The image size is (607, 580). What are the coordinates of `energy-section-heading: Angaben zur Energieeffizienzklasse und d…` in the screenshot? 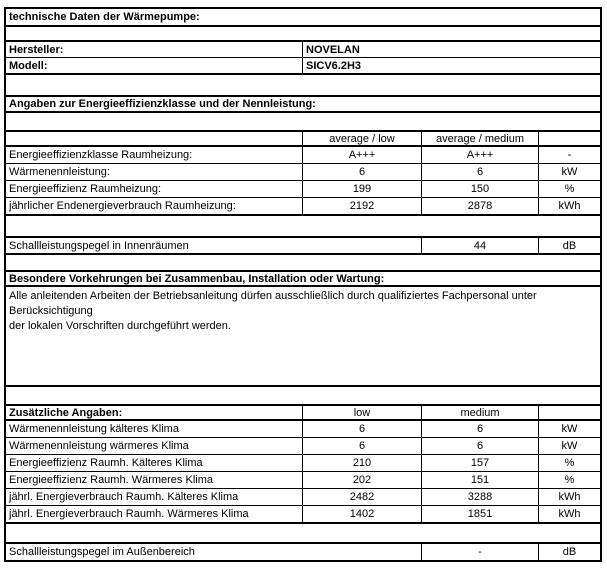 It's located at (162, 104).